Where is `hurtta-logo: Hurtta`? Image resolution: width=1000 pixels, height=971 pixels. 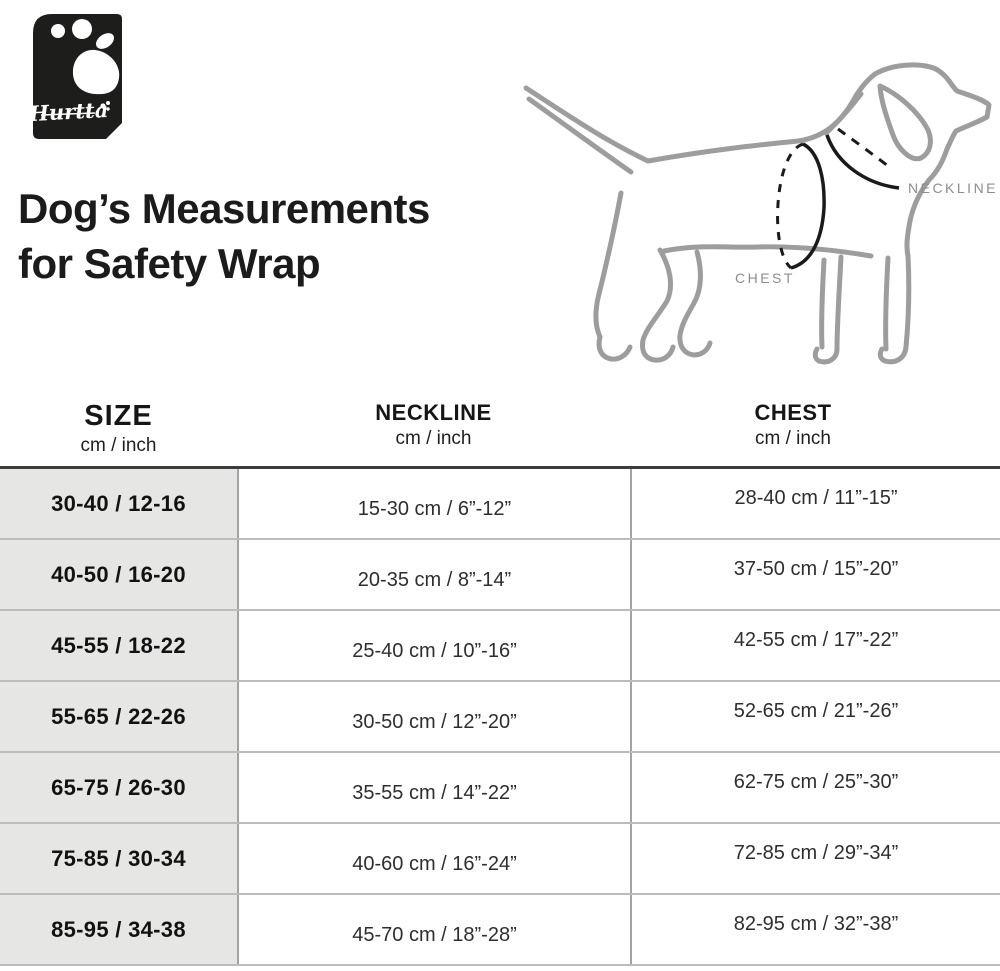 hurtta-logo: Hurtta is located at coordinates (74, 76).